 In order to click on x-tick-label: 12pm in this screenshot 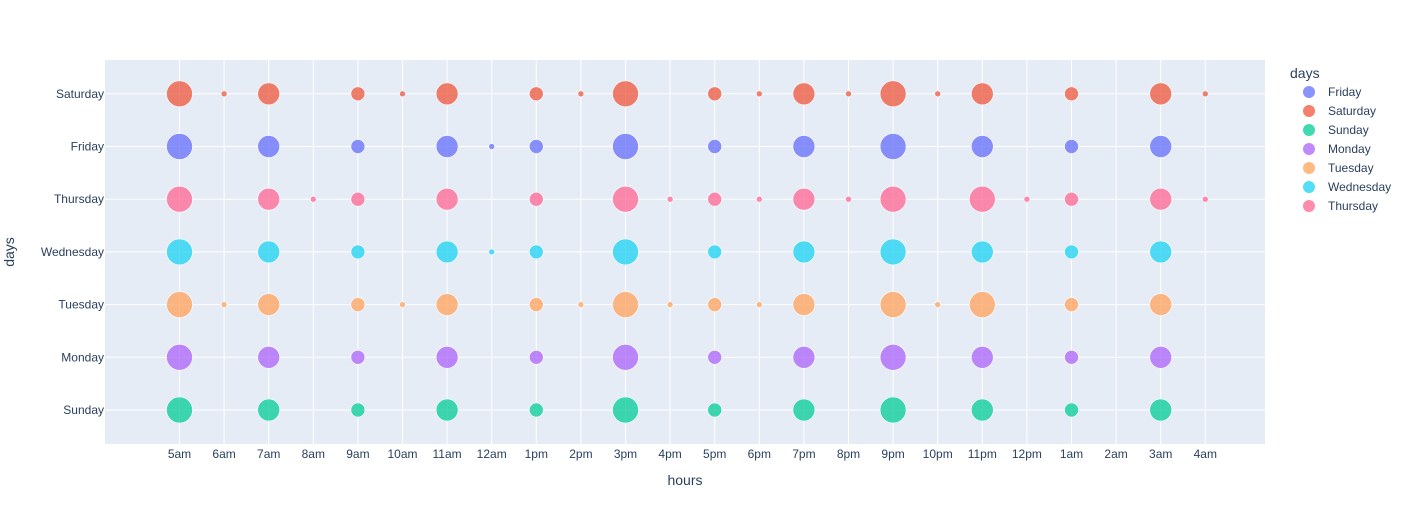, I will do `click(1027, 454)`.